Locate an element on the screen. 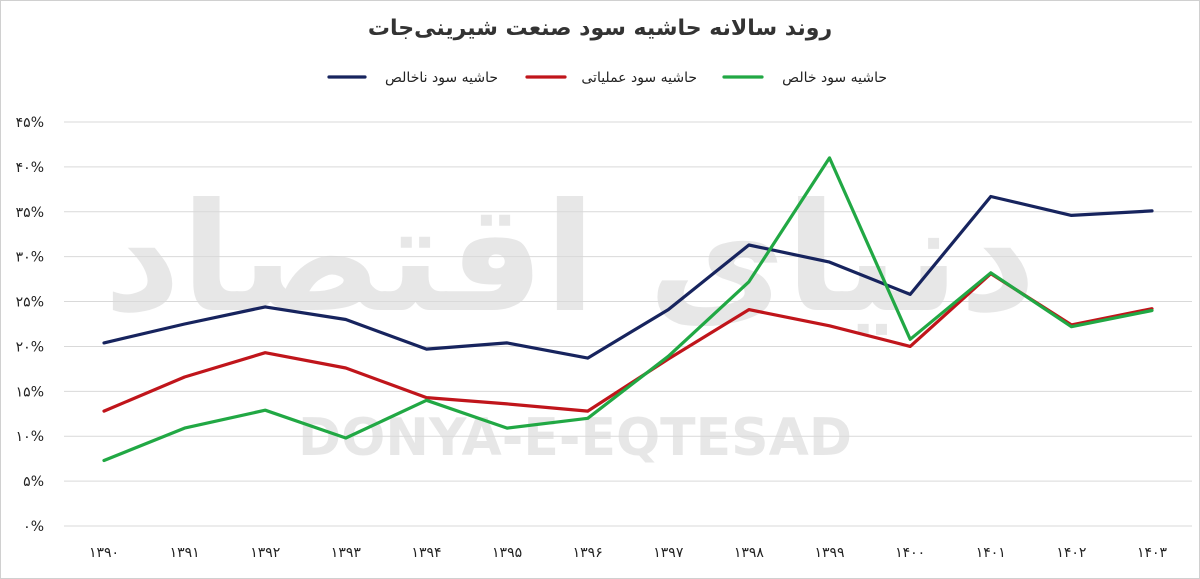 The image size is (1200, 579). x-tick-label: ۱۳۹۴ is located at coordinates (426, 553).